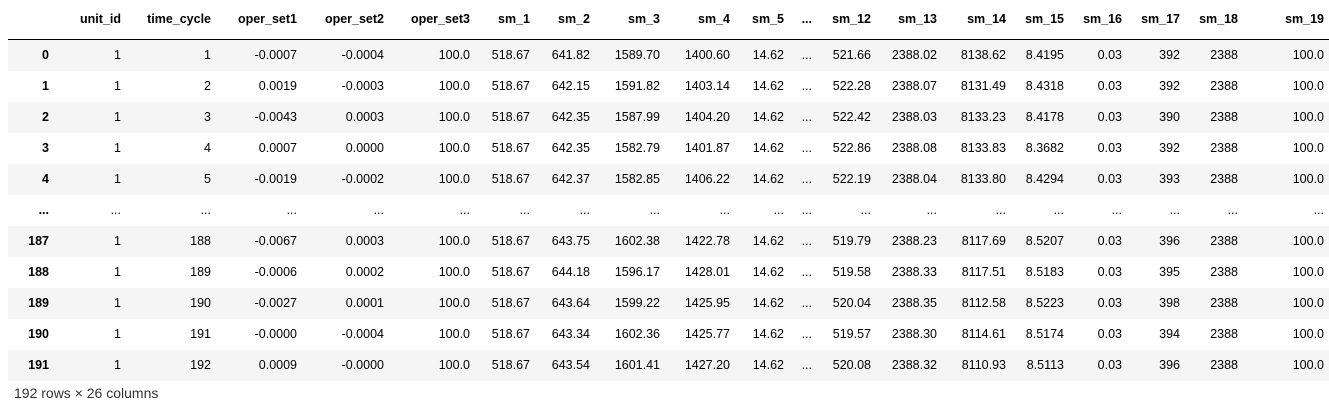 The image size is (1329, 407). What do you see at coordinates (1044, 148) in the screenshot?
I see `table-cell: 8.3682` at bounding box center [1044, 148].